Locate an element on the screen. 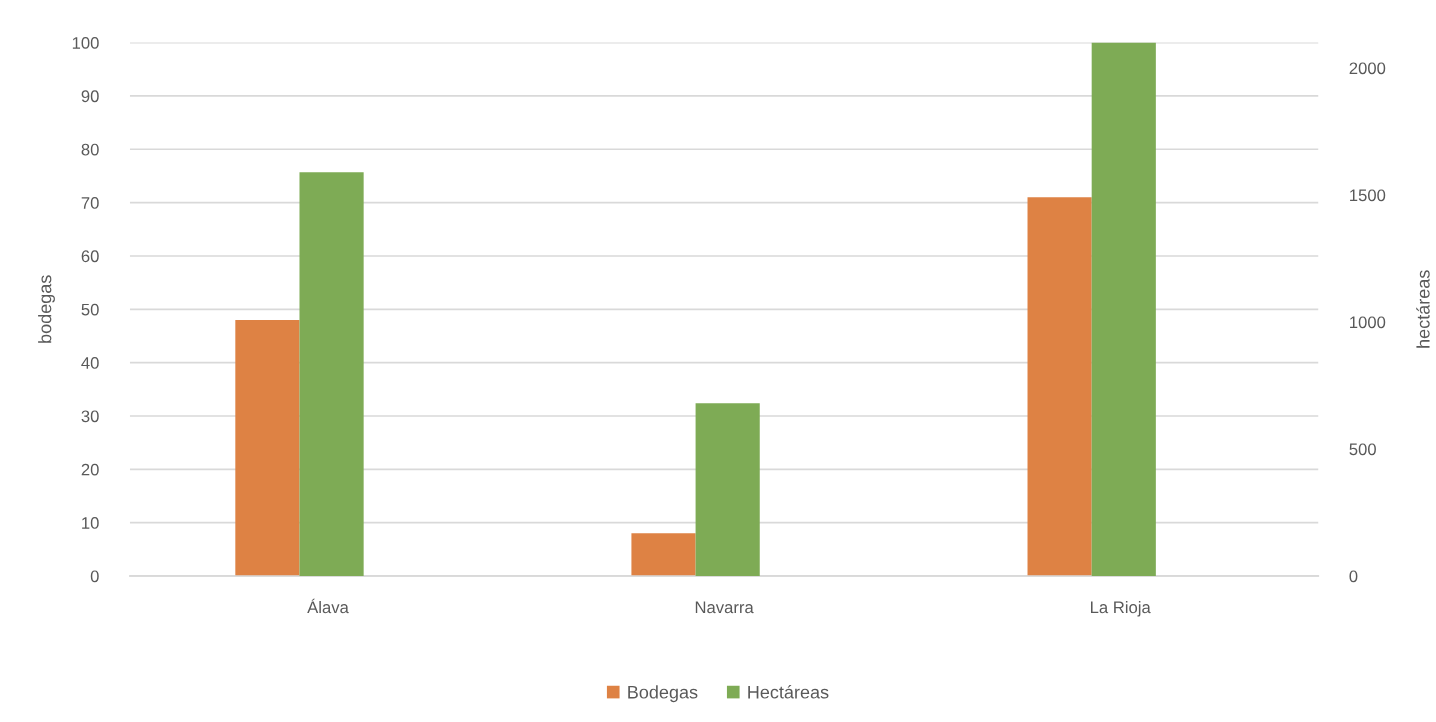 Image resolution: width=1436 pixels, height=722 pixels. y2-tick-label: 1500 is located at coordinates (1368, 195).